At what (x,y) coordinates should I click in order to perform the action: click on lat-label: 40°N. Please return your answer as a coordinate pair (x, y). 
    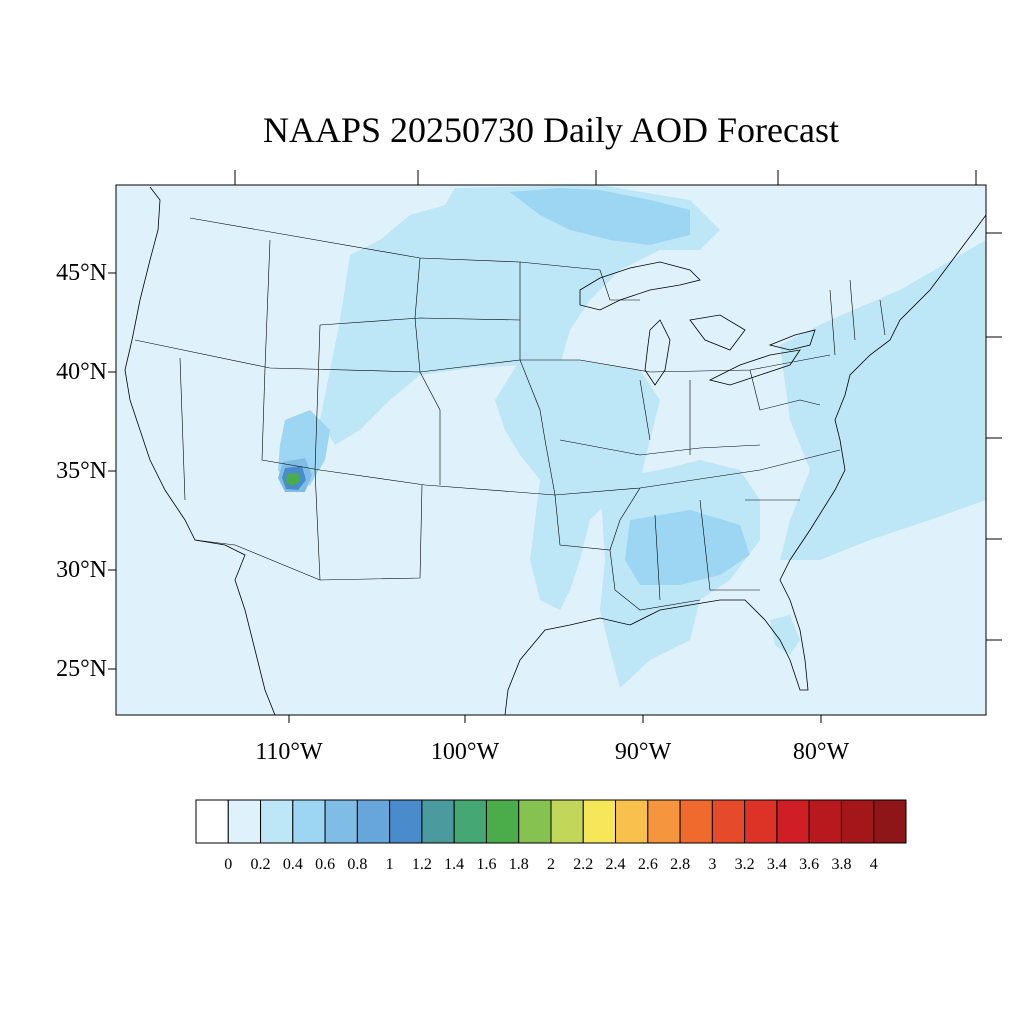
    Looking at the image, I should click on (81, 372).